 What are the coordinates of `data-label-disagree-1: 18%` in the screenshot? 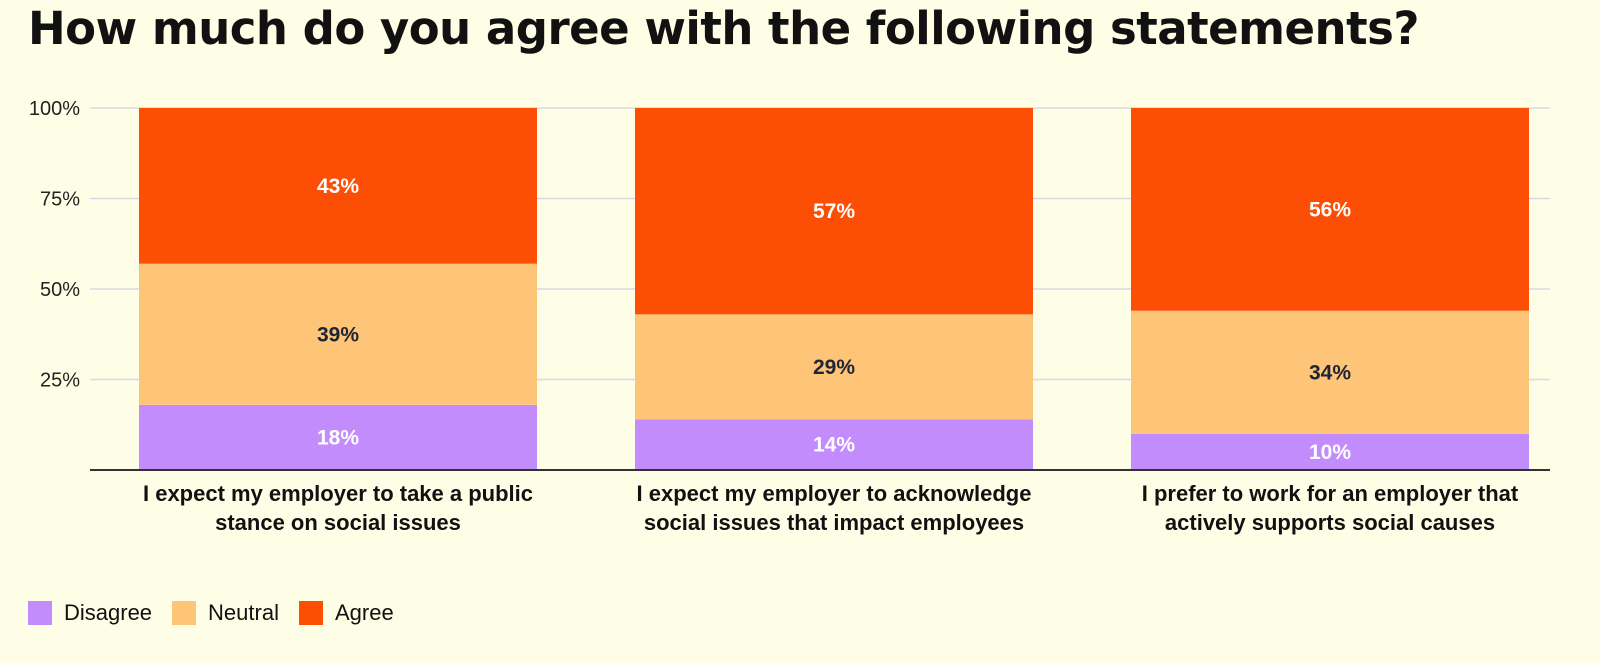 It's located at (338, 437).